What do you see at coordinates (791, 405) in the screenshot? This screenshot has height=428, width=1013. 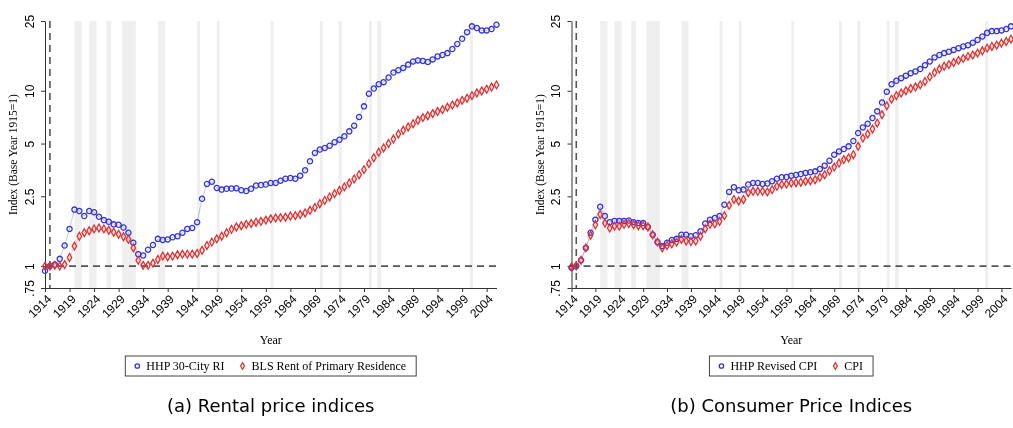 I see `text: (b) Consumer Price Indices` at bounding box center [791, 405].